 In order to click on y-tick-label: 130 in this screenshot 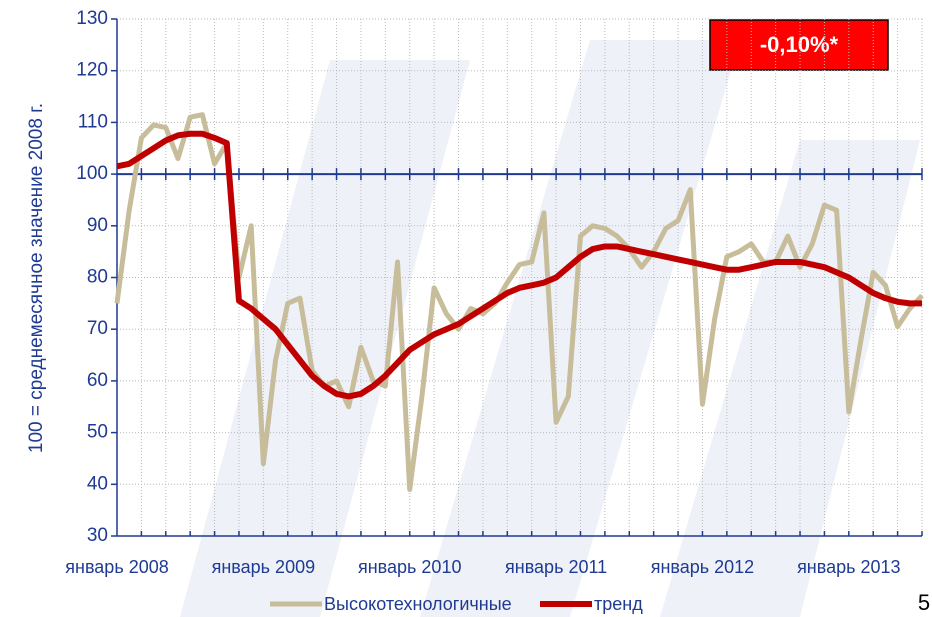, I will do `click(92, 18)`.